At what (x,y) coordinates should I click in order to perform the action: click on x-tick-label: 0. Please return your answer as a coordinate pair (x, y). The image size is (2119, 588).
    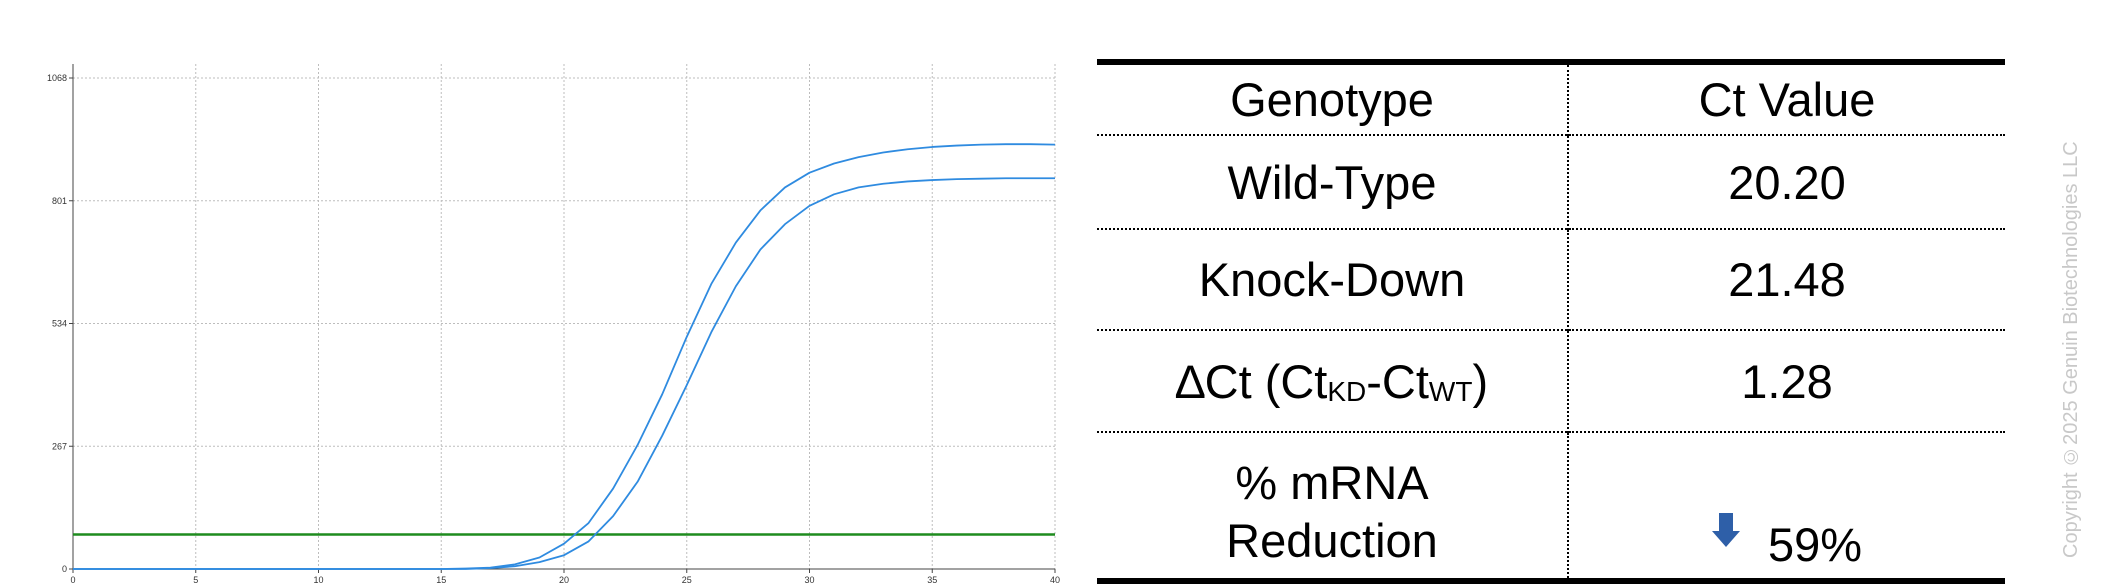
    Looking at the image, I should click on (72, 580).